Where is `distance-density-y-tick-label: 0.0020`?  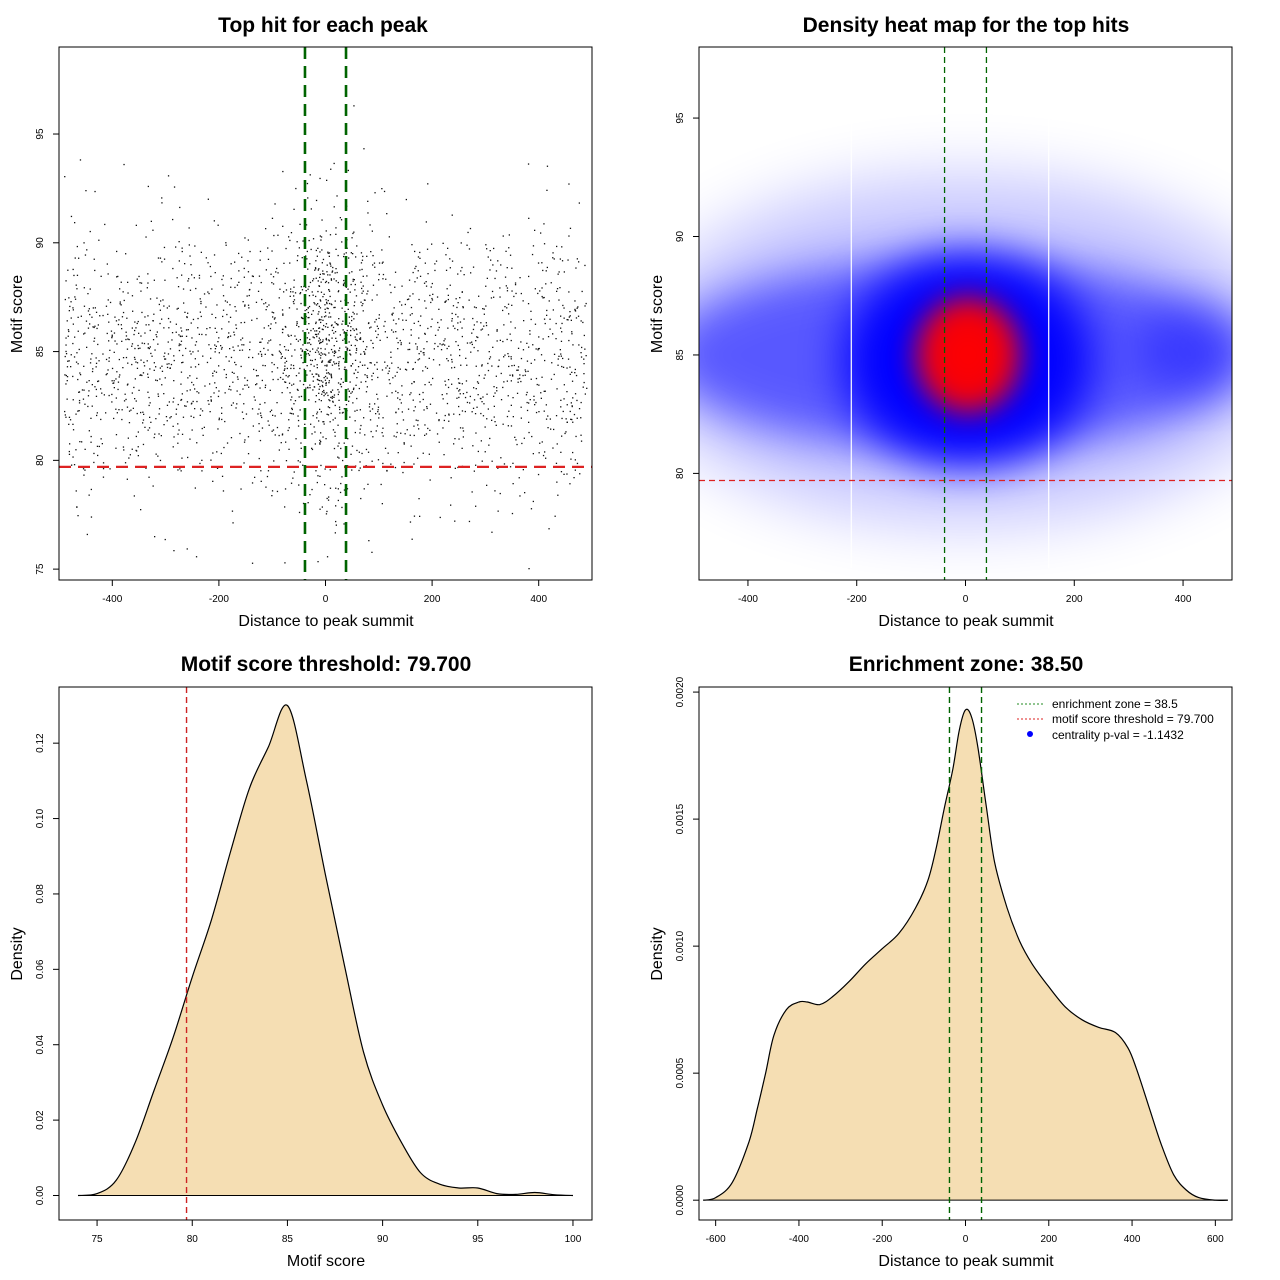 distance-density-y-tick-label: 0.0020 is located at coordinates (680, 691).